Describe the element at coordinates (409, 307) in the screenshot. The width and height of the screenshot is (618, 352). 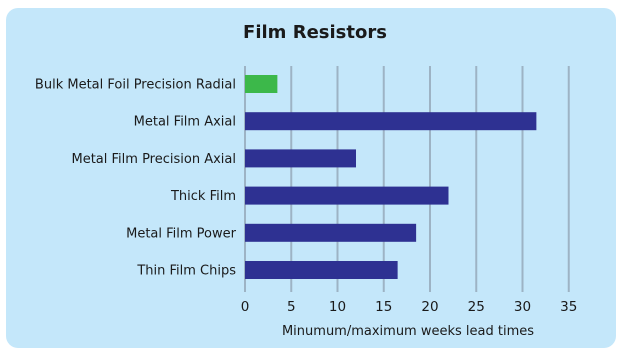
I see `x-tick-labels: 0 5 10 15 20 25 30 35` at that location.